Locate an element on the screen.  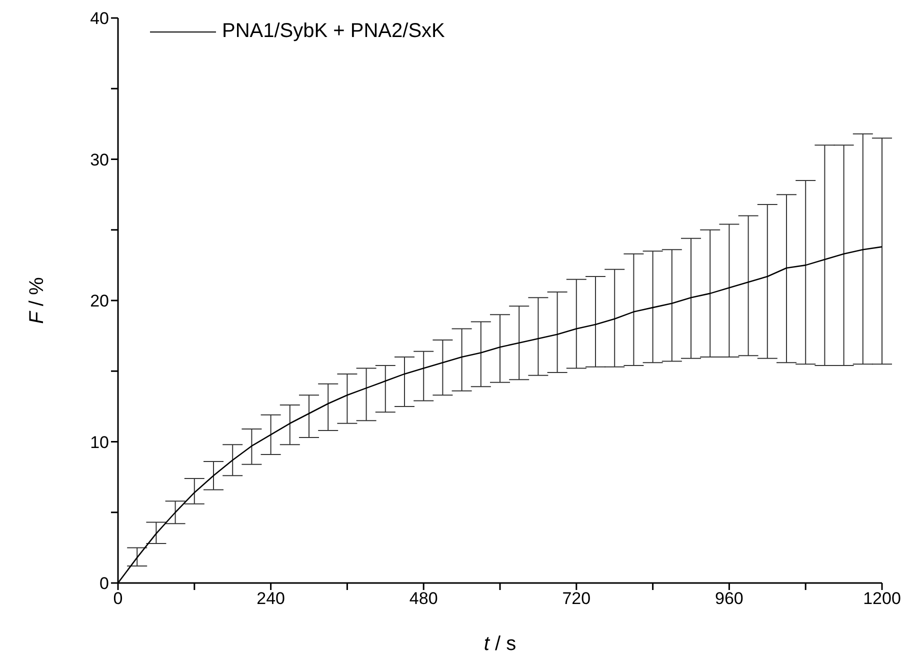
x-tick-label: 720 is located at coordinates (576, 598).